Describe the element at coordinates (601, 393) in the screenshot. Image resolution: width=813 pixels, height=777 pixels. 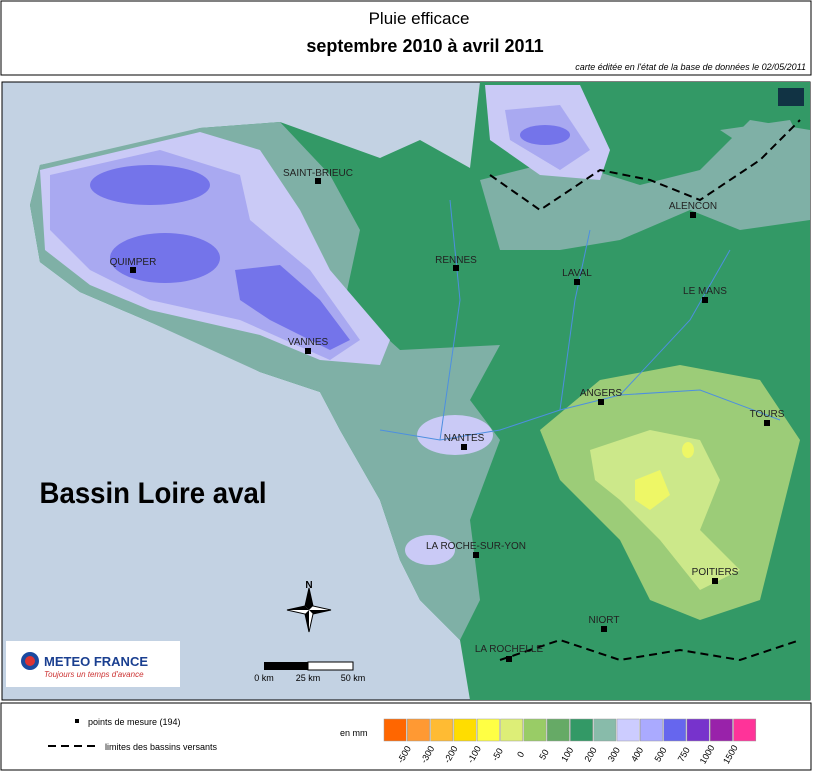
I see `city-label: ANGERS` at that location.